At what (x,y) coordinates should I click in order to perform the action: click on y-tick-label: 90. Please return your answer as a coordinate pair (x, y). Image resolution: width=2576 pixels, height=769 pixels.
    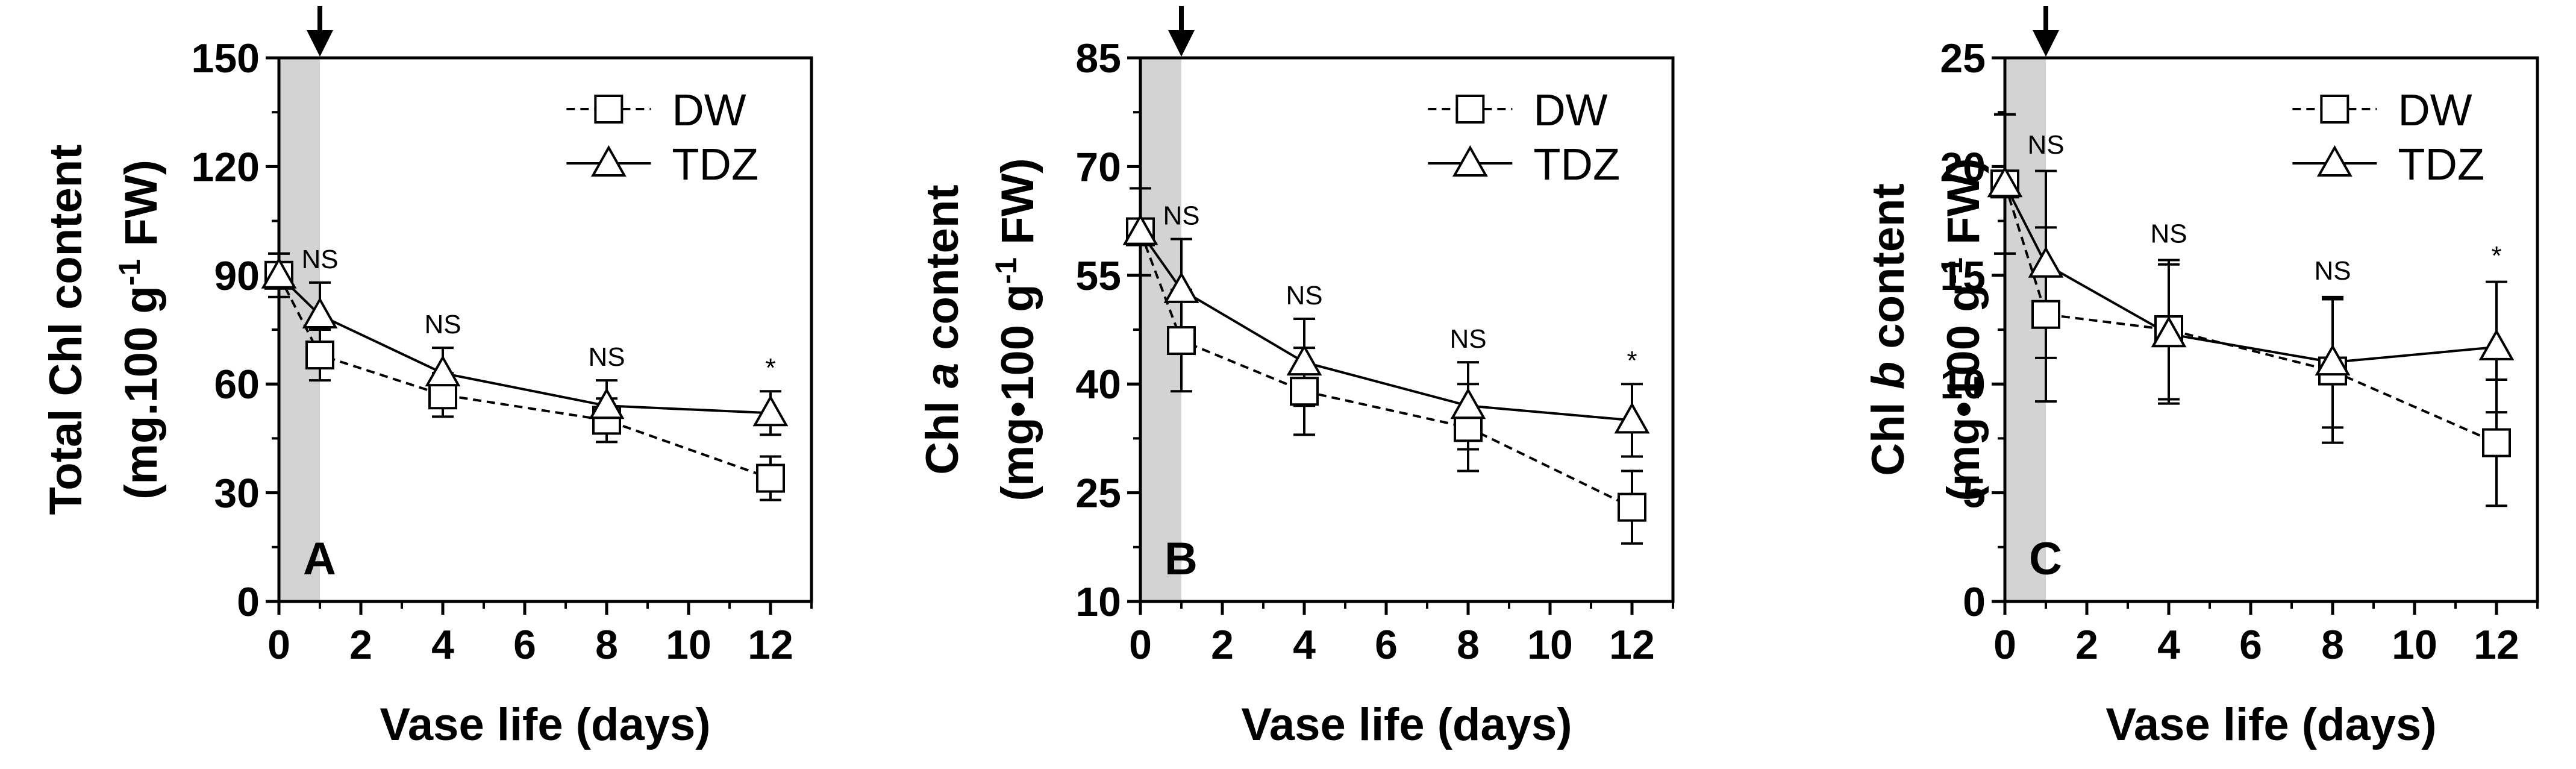
    Looking at the image, I should click on (237, 276).